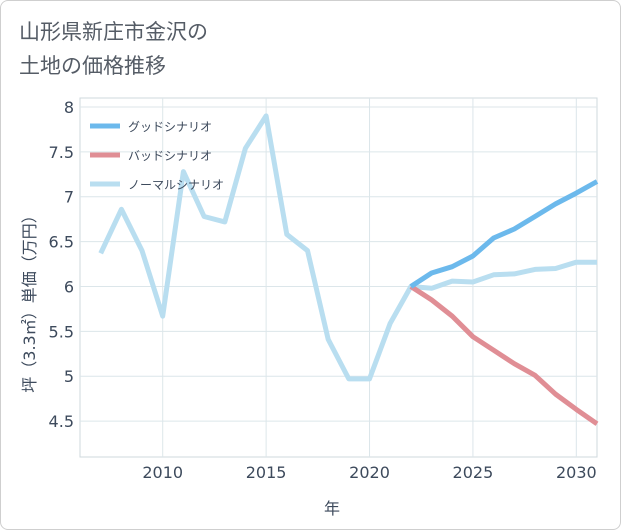 This screenshot has width=621, height=530. What do you see at coordinates (576, 472) in the screenshot?
I see `x-tick-label: 2030` at bounding box center [576, 472].